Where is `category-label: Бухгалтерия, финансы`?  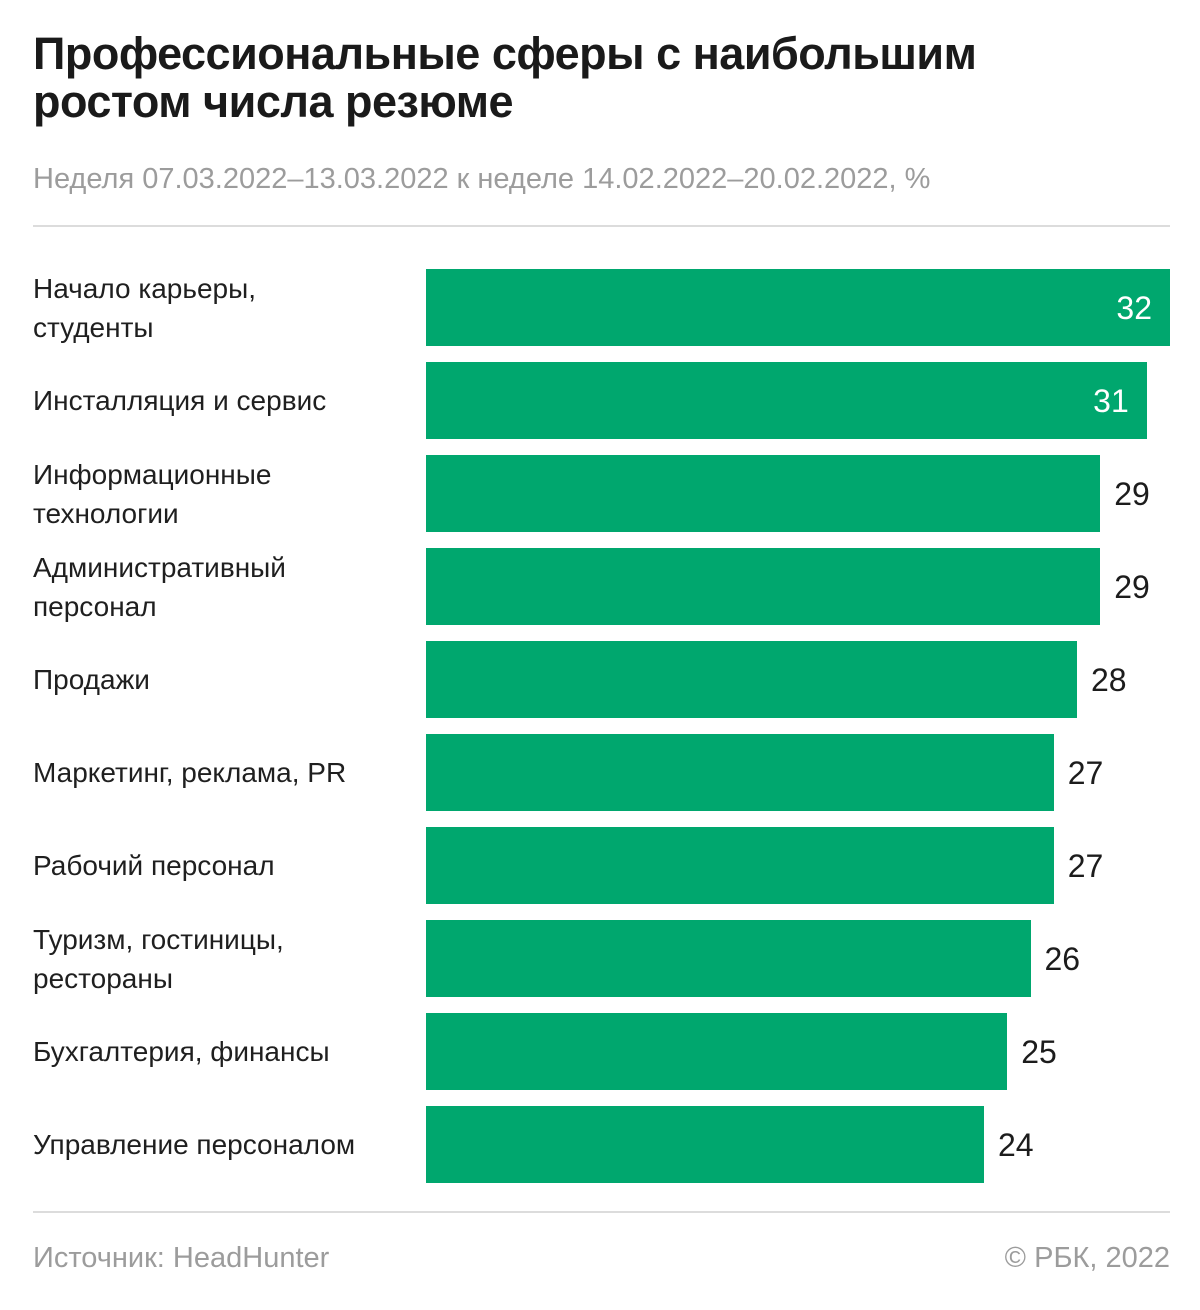 category-label: Бухгалтерия, финансы is located at coordinates (181, 1051).